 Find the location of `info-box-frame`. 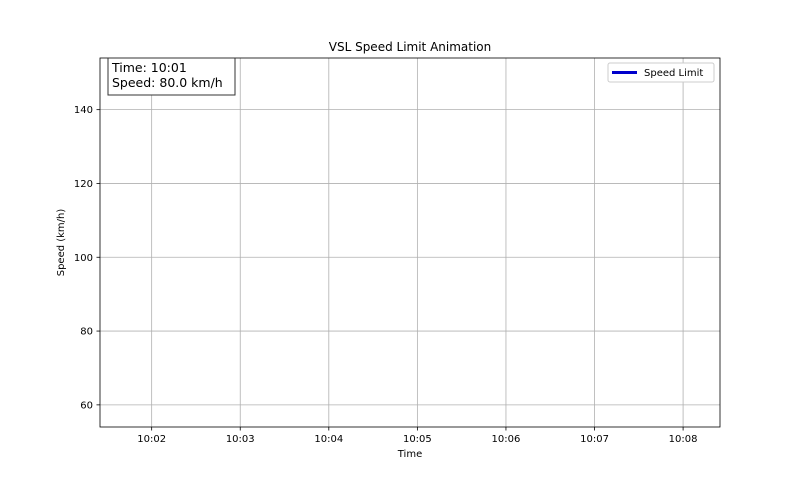

info-box-frame is located at coordinates (171, 76).